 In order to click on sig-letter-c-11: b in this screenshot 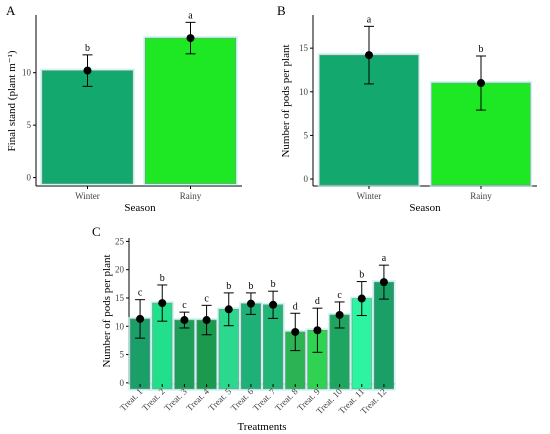, I will do `click(361, 275)`.